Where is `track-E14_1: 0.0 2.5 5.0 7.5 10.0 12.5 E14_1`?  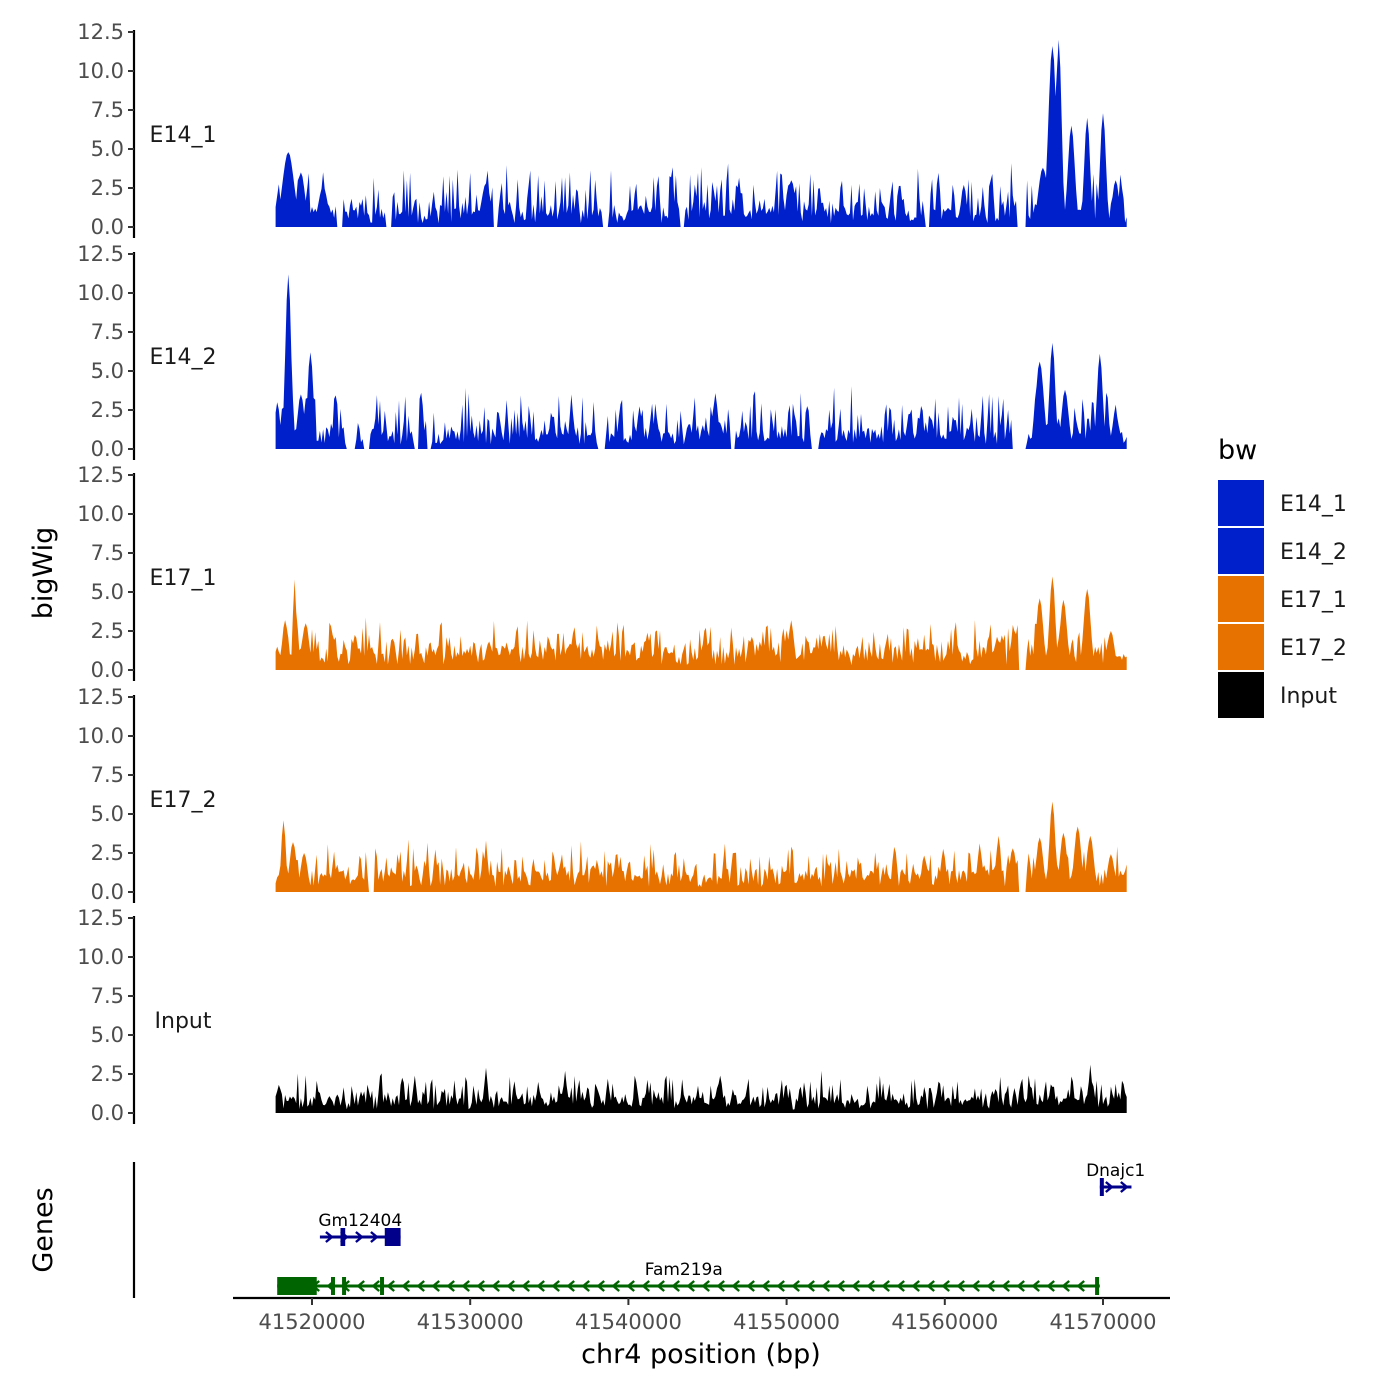
track-E14_1: 0.0 2.5 5.0 7.5 10.0 12.5 E14_1 is located at coordinates (602, 129).